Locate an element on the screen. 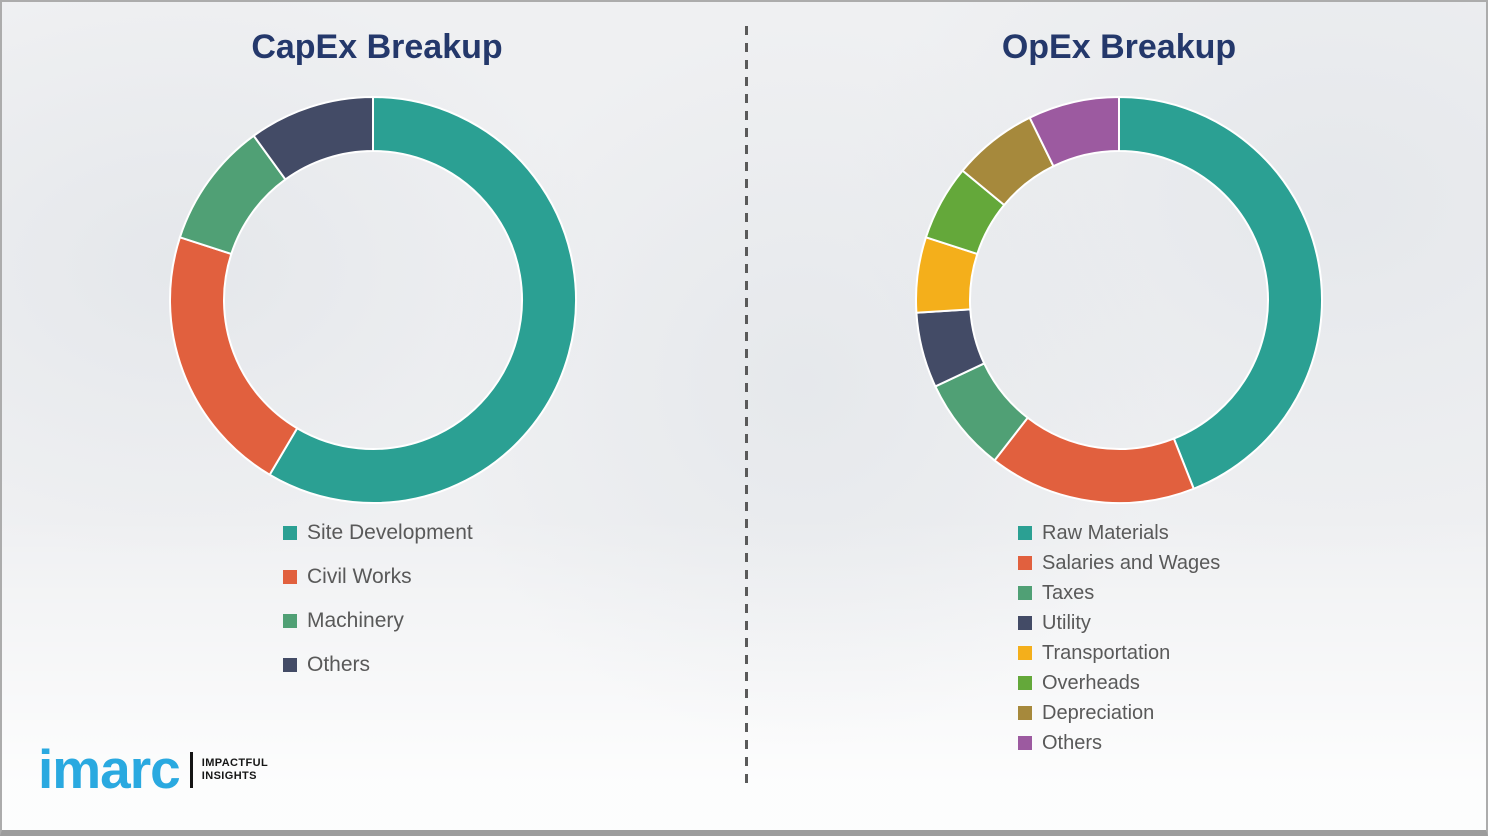 The width and height of the screenshot is (1488, 836). legend-label: Salaries and Wages is located at coordinates (1131, 562).